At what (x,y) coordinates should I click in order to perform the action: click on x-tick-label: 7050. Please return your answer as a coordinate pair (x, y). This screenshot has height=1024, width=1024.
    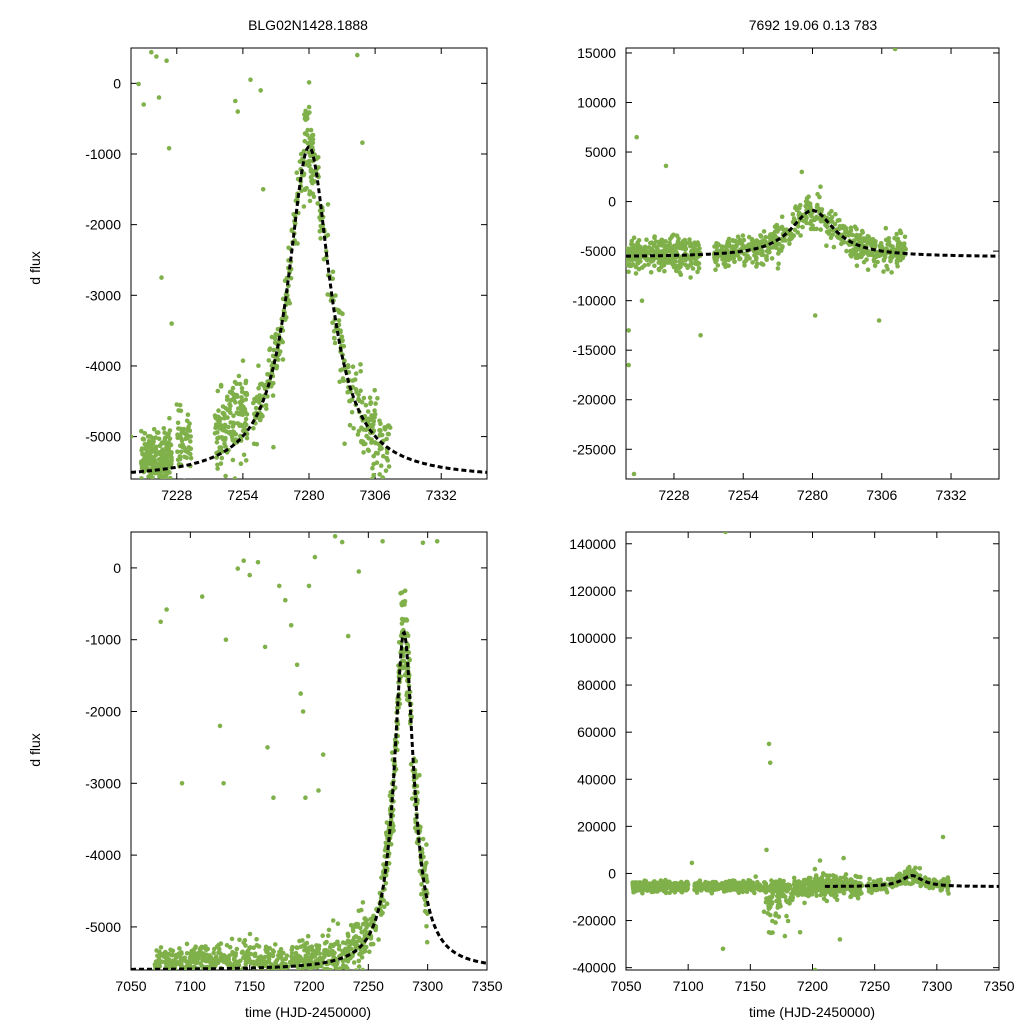
    Looking at the image, I should click on (625, 986).